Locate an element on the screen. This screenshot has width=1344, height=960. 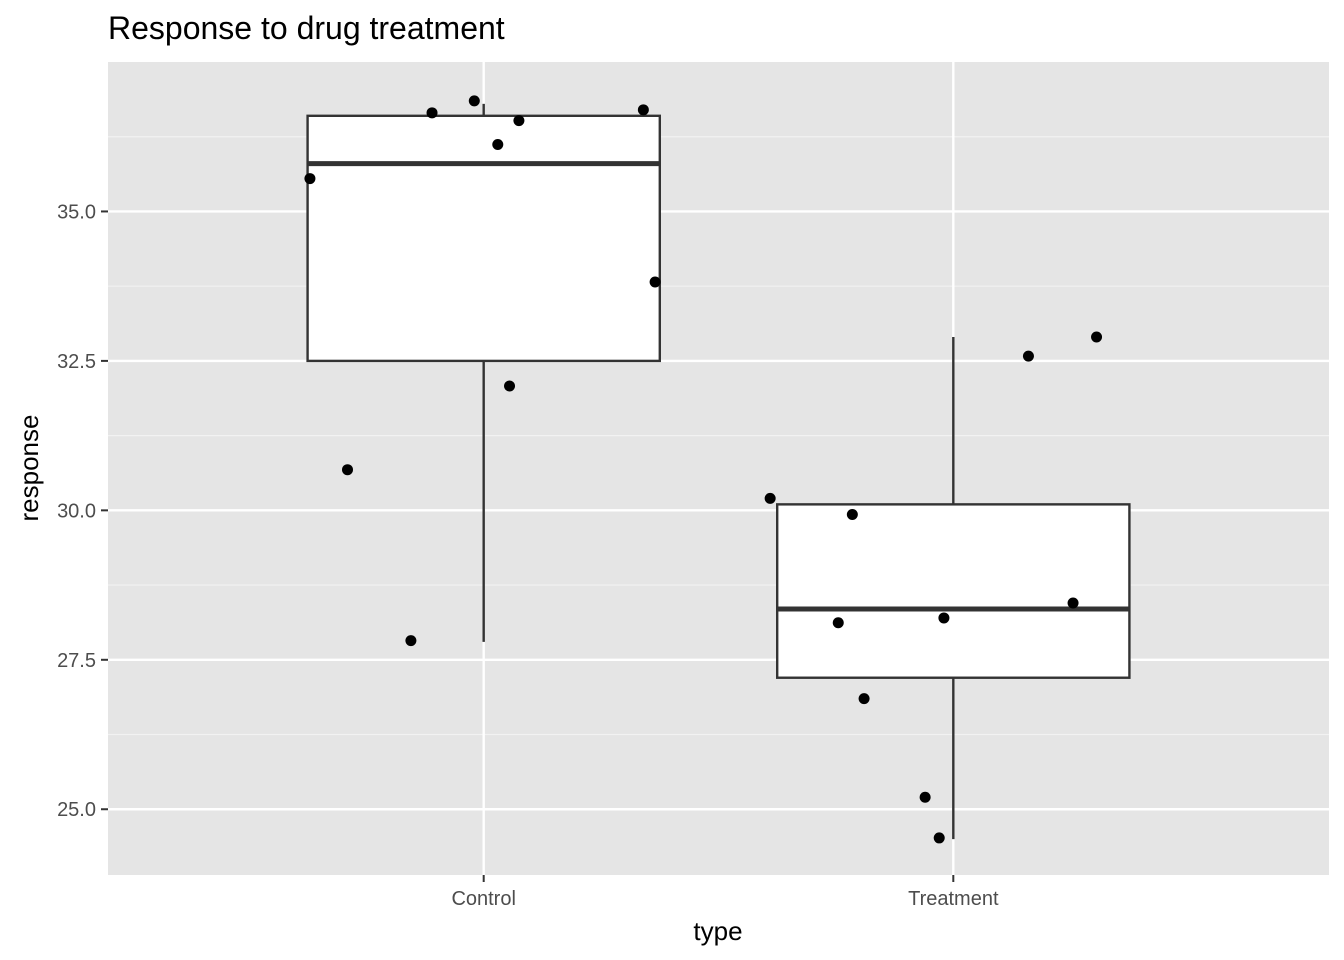
chart-title: Response to drug treatment is located at coordinates (306, 28).